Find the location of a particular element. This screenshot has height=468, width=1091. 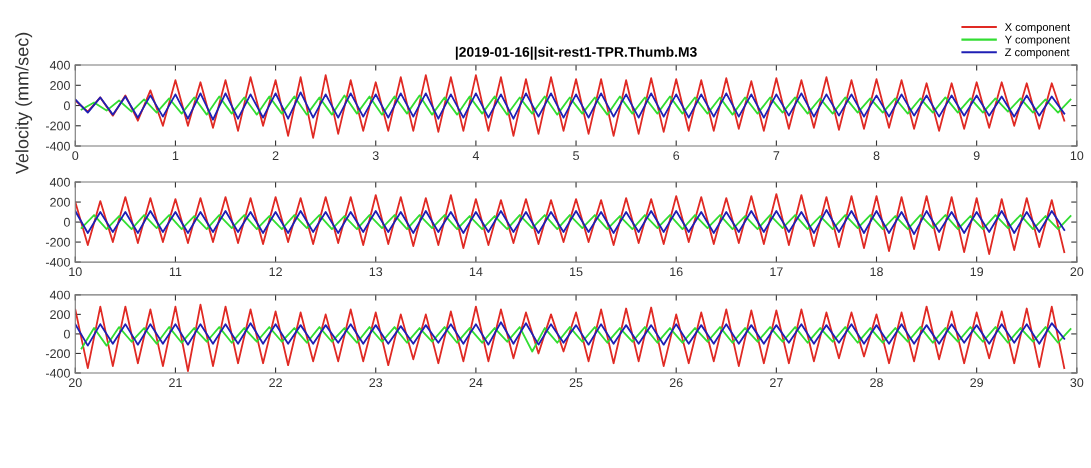

x-tick-label: 6 is located at coordinates (676, 156).